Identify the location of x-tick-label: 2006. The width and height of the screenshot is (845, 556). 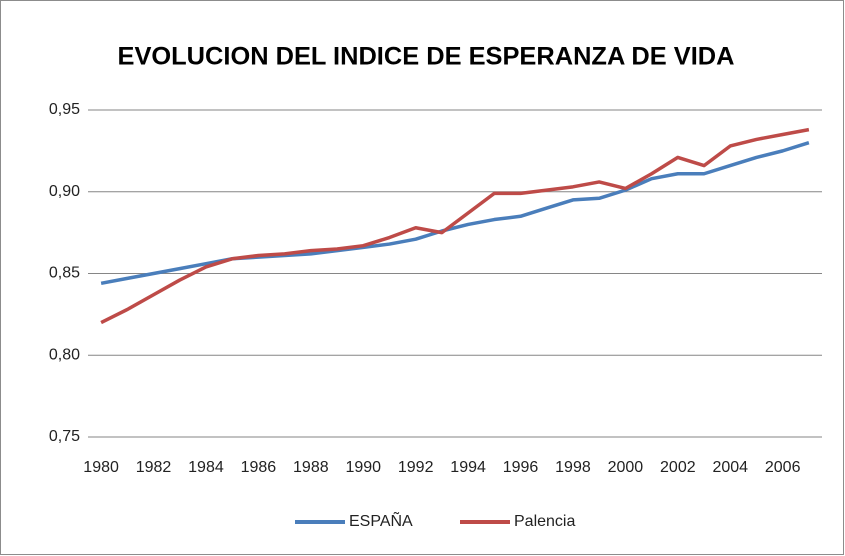
(783, 467).